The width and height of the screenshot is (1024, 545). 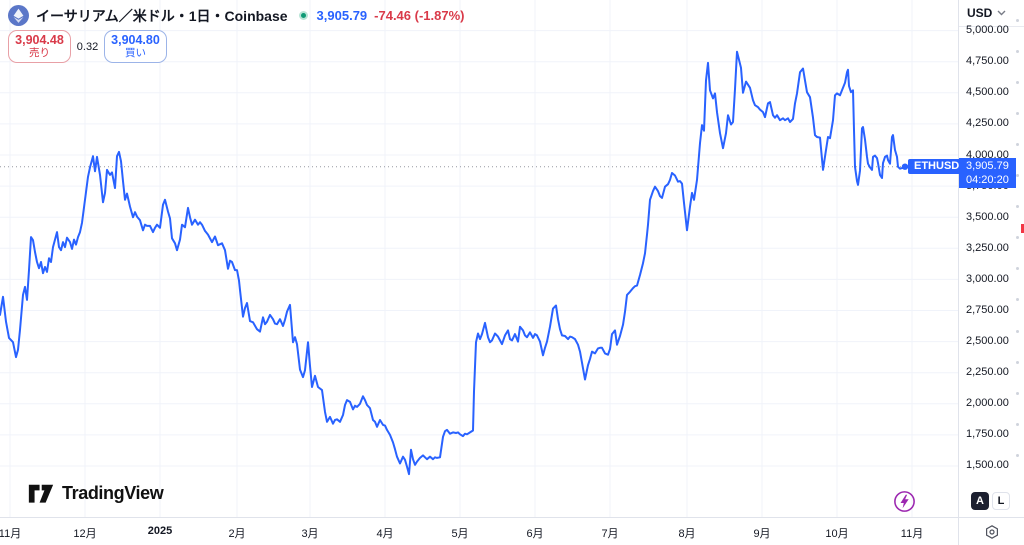 I want to click on symbol-title: イーサリアム／米ドル・1日・Coinbase, so click(x=162, y=15).